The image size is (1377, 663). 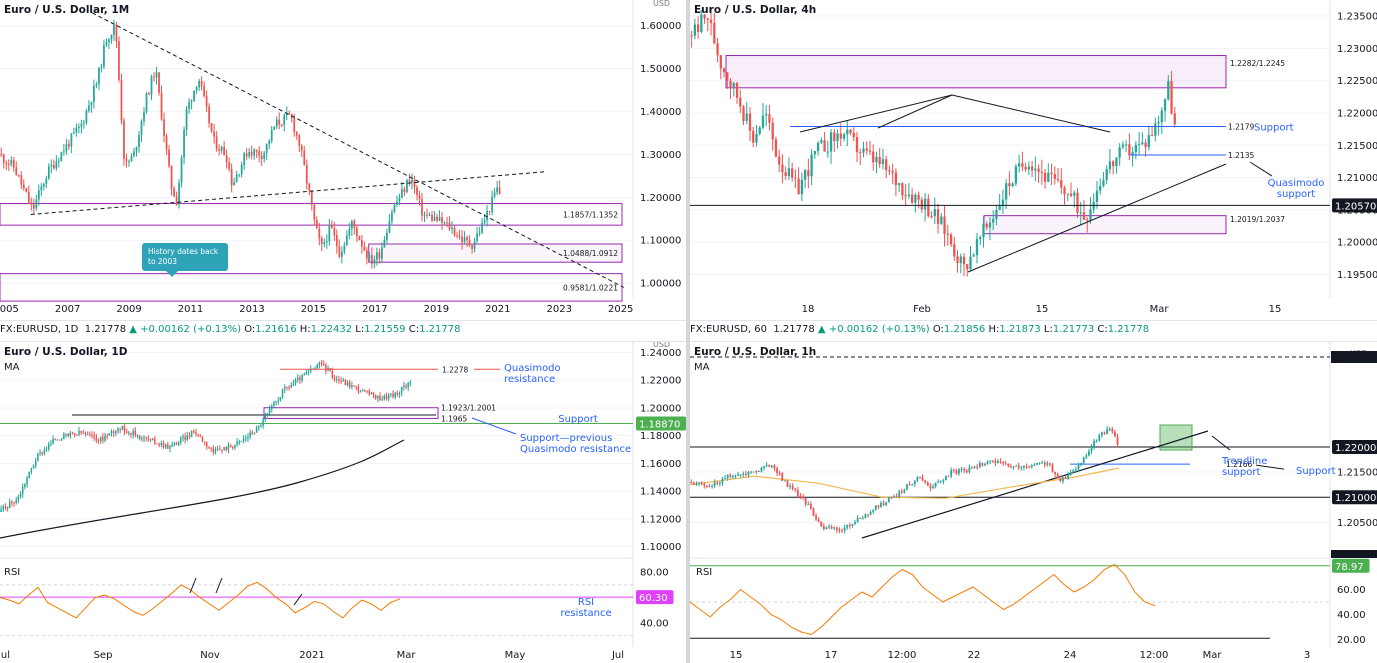 What do you see at coordinates (688, 331) in the screenshot?
I see `panel-divider` at bounding box center [688, 331].